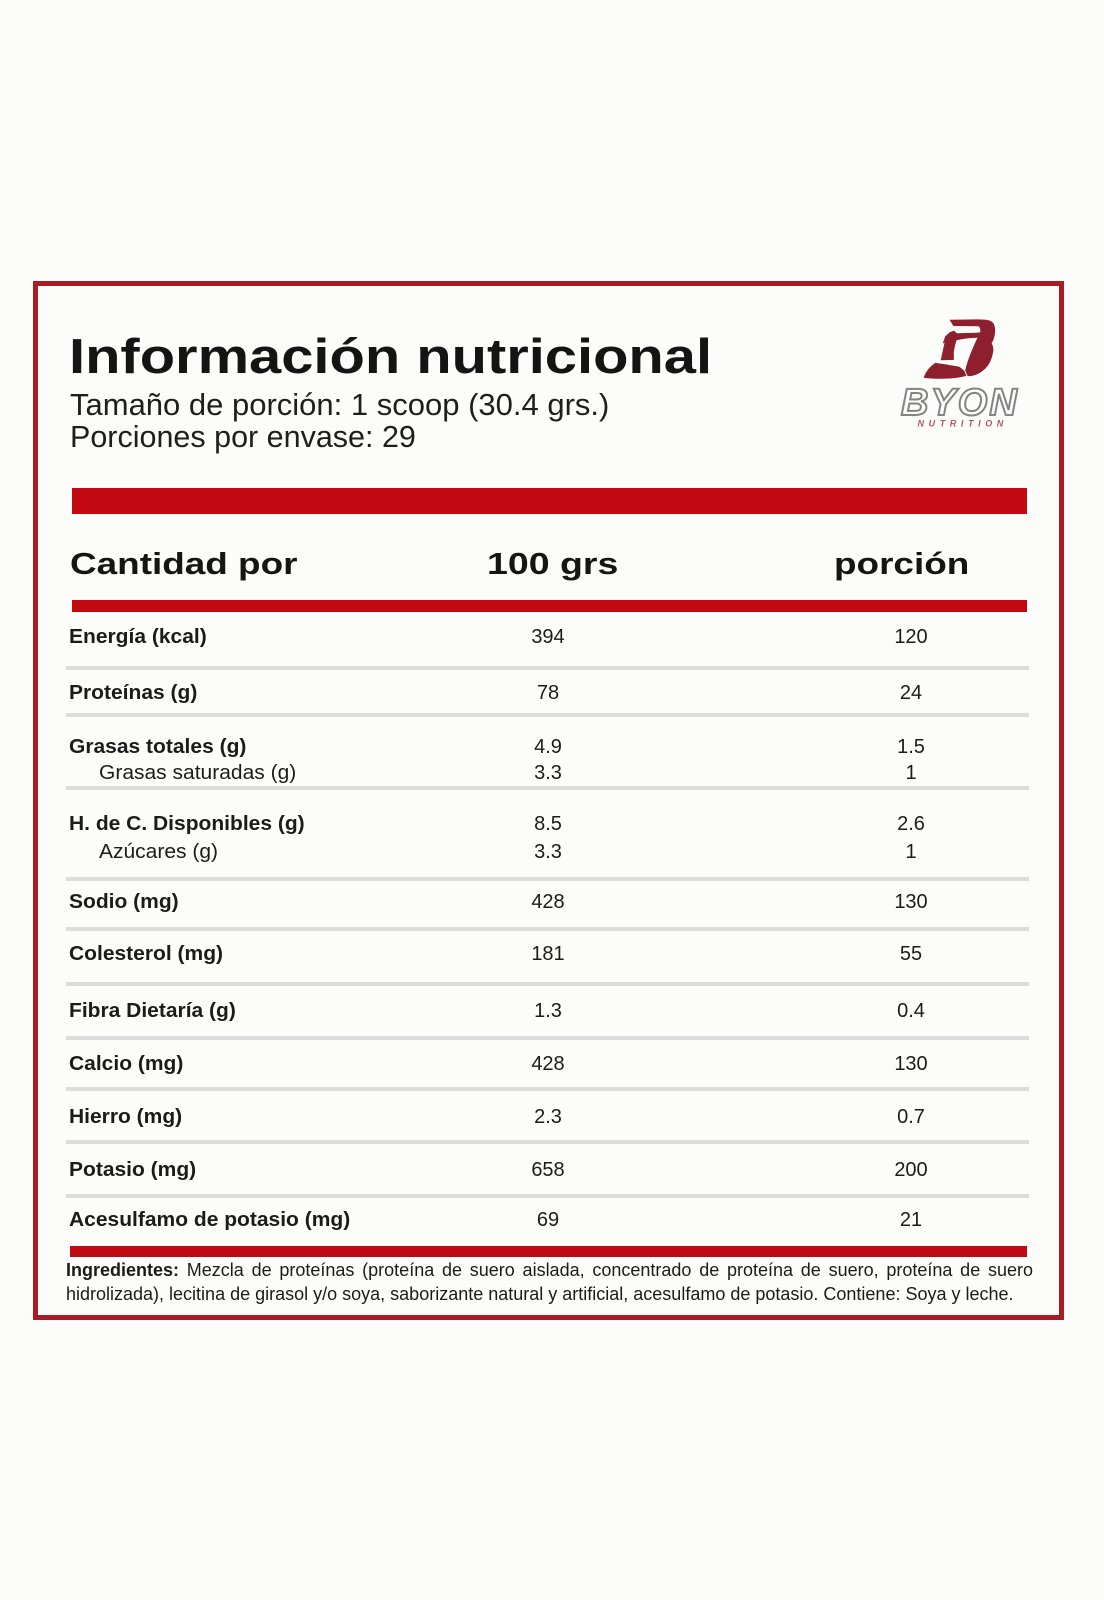  What do you see at coordinates (963, 423) in the screenshot?
I see `svg-text: NUTRITION` at bounding box center [963, 423].